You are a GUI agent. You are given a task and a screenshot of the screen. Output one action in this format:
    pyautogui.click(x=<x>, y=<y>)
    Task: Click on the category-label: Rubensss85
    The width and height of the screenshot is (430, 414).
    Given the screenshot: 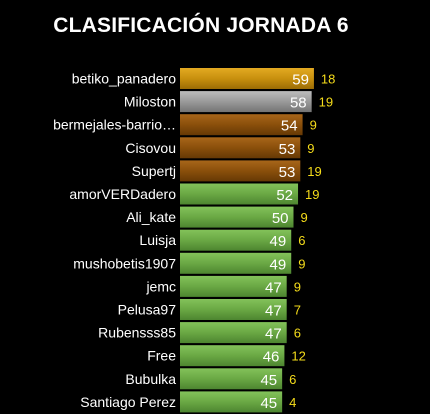 What is the action you would take?
    pyautogui.click(x=137, y=333)
    